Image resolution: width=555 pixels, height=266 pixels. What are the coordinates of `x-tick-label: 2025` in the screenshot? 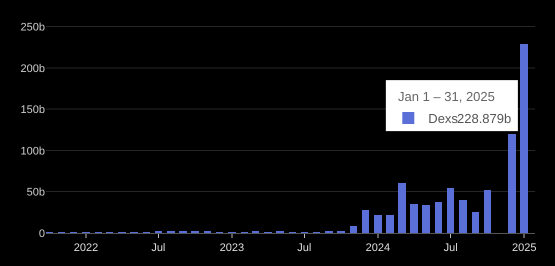 It's located at (524, 248).